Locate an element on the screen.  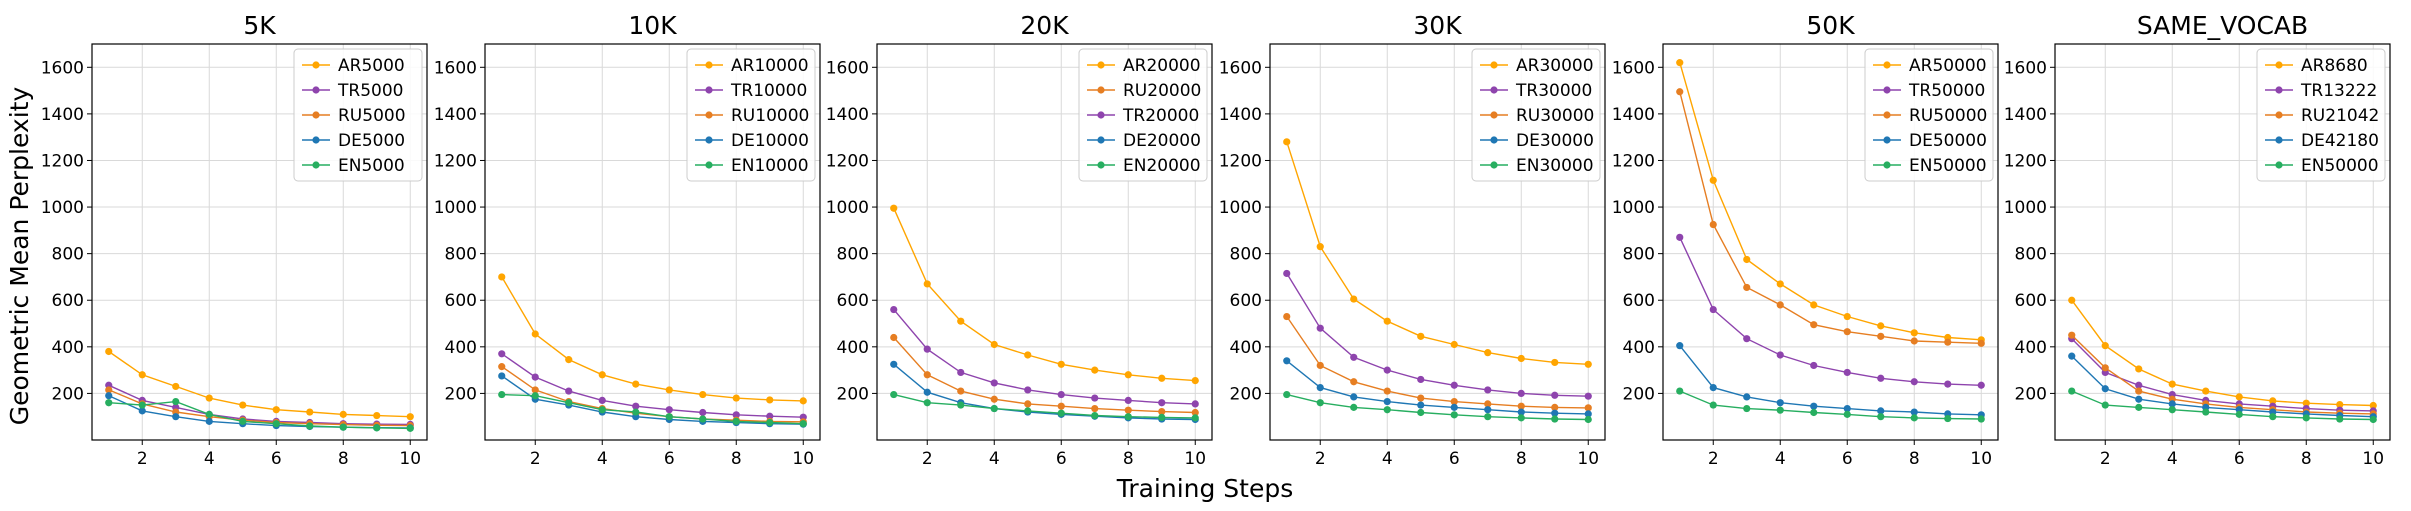
x-tick-label: 6 is located at coordinates (276, 459).